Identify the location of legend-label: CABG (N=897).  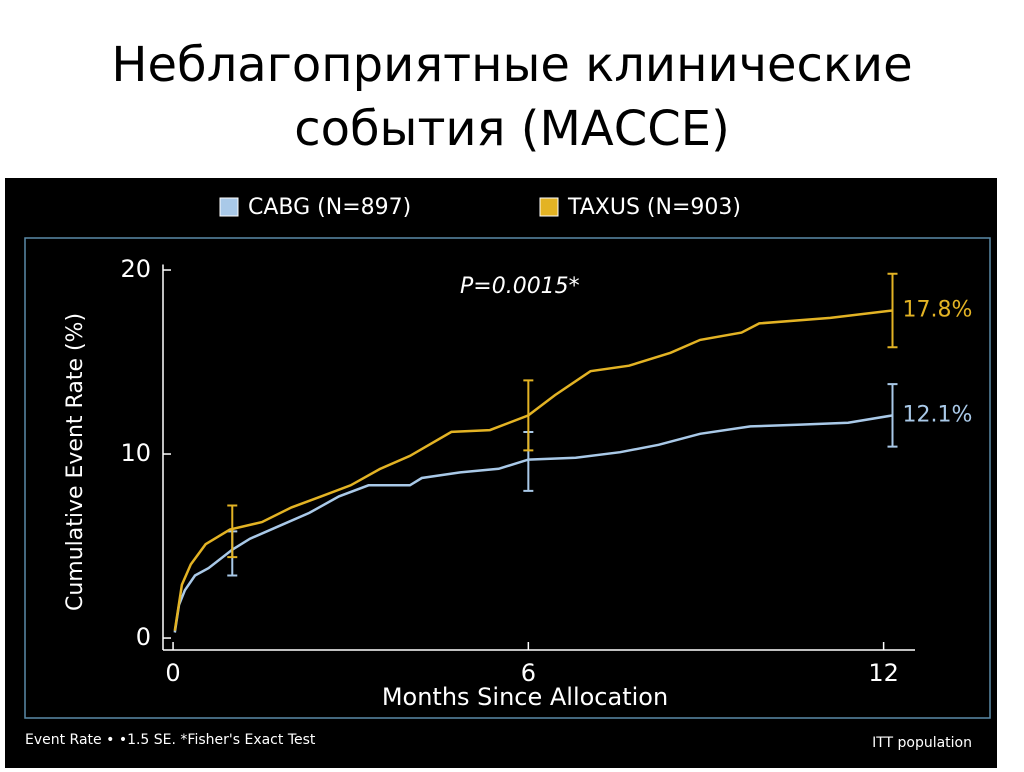
(329, 207).